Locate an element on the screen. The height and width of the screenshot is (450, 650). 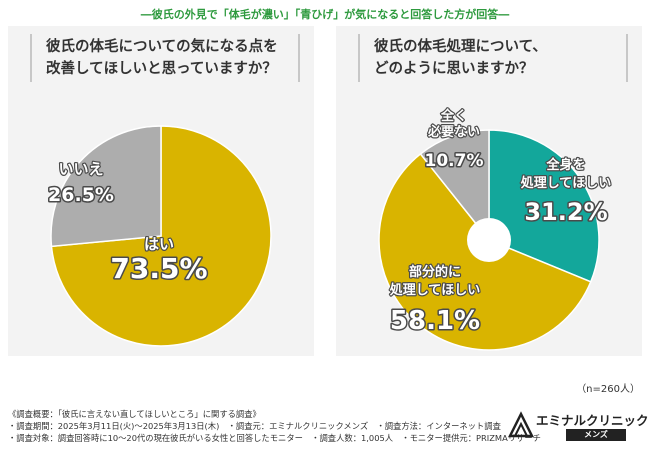
slice-label-not-needed-1: 全く is located at coordinates (453, 116).